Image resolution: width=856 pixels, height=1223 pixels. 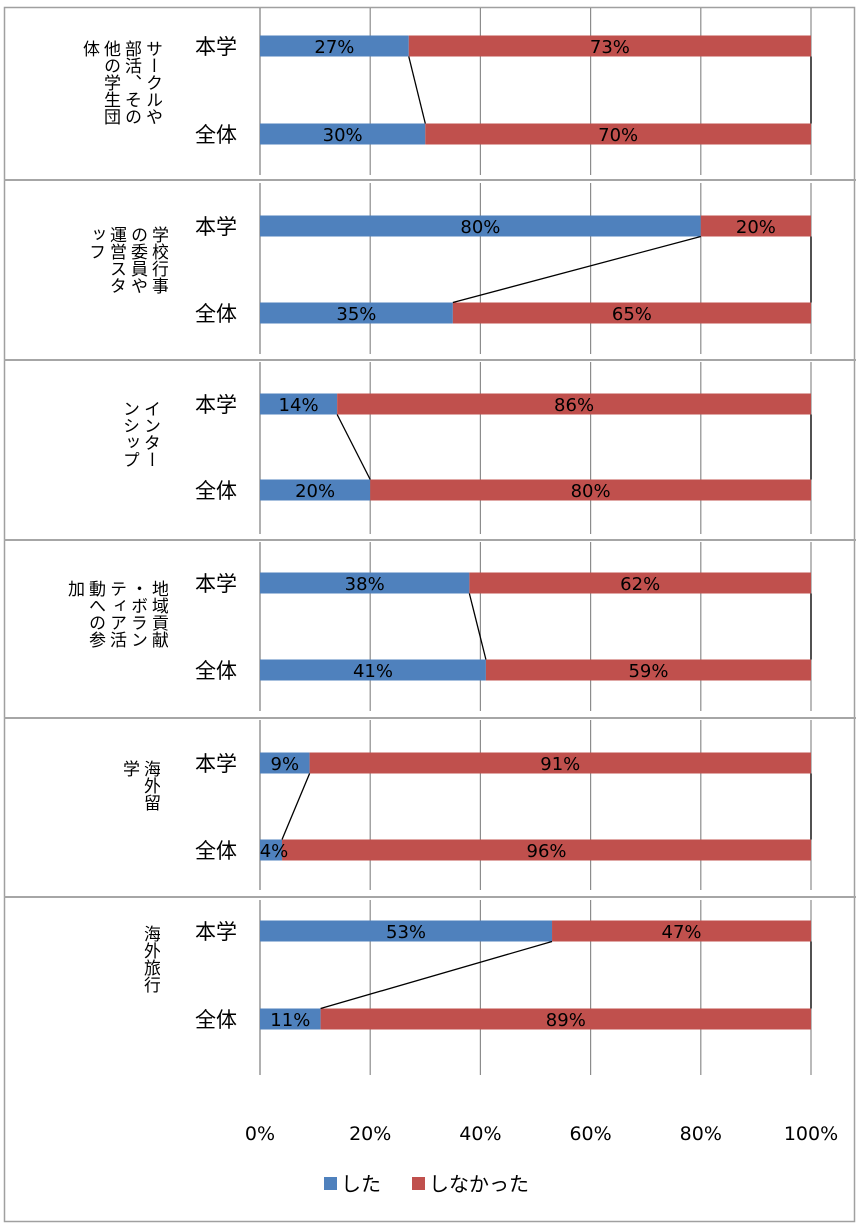 I want to click on data-label: 91%, so click(x=560, y=764).